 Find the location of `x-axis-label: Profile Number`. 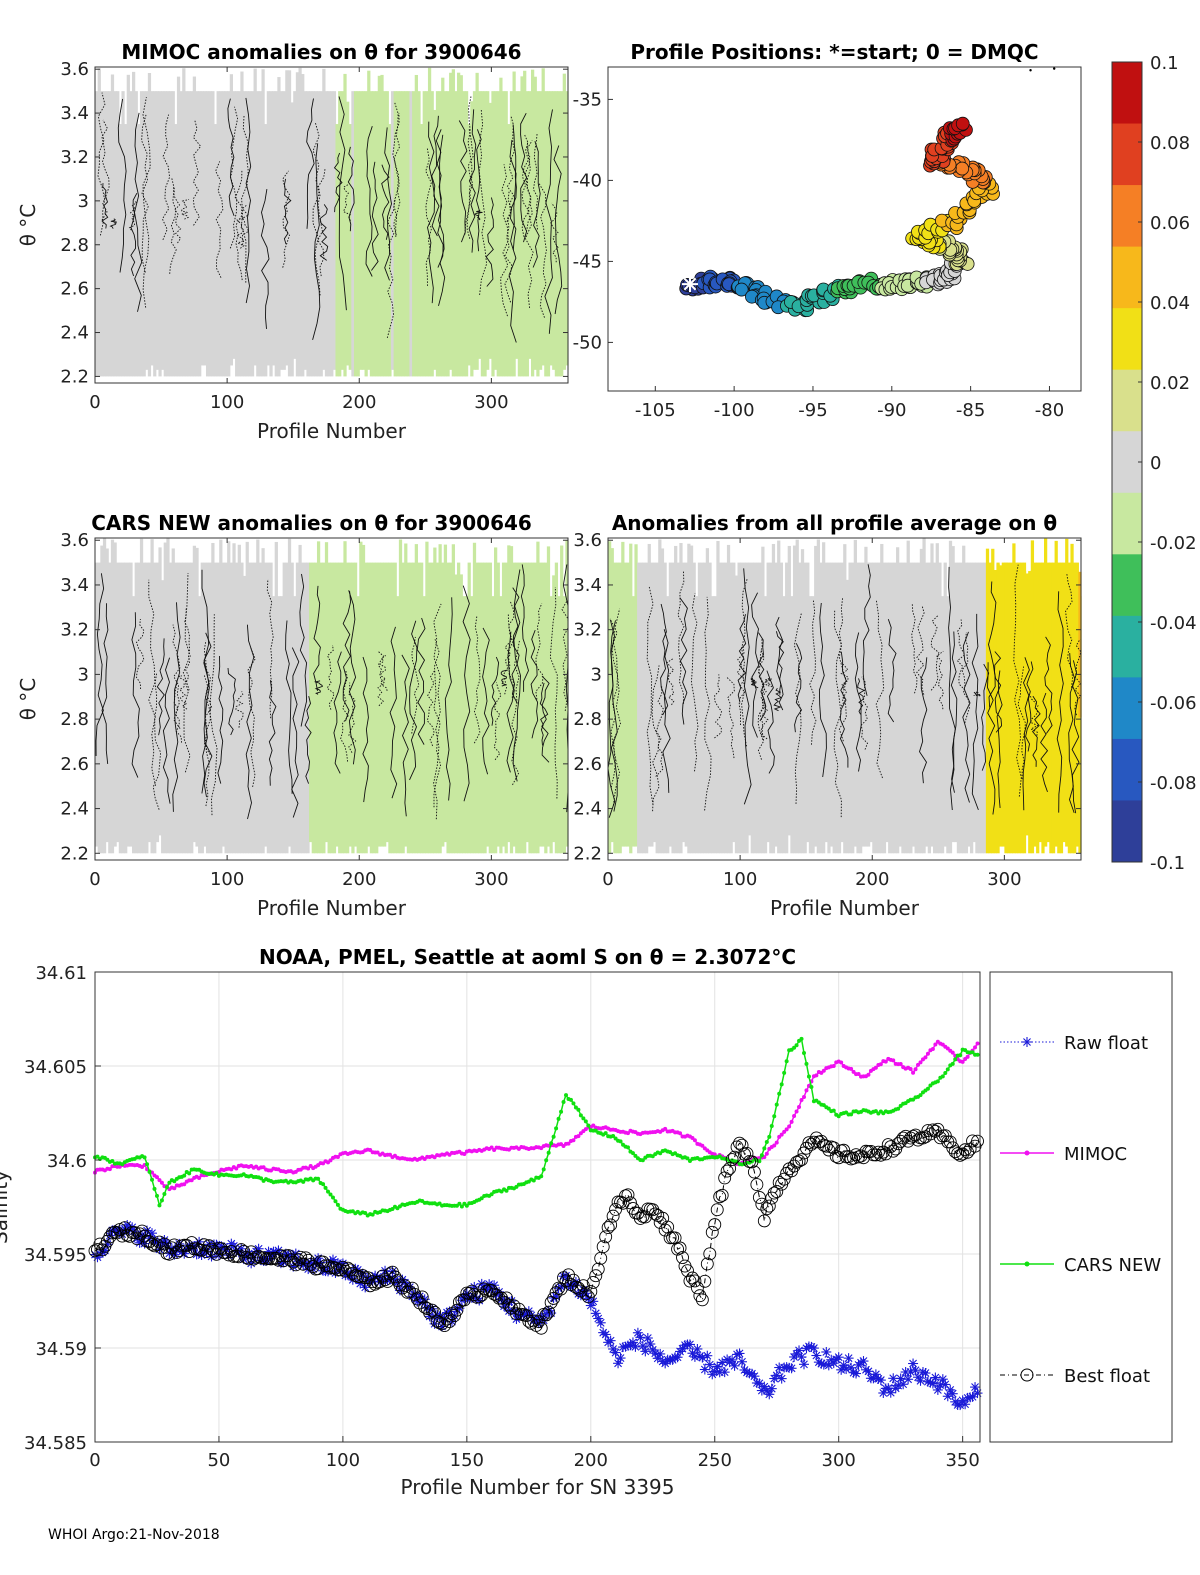

x-axis-label: Profile Number is located at coordinates (332, 431).